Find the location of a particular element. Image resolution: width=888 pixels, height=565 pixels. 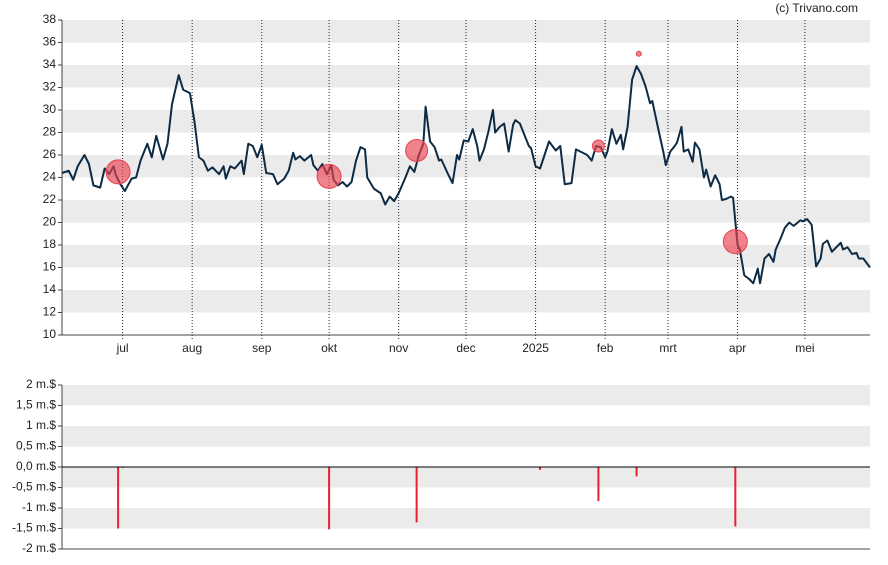

y-tick-label: 1 m.$ is located at coordinates (41, 425).